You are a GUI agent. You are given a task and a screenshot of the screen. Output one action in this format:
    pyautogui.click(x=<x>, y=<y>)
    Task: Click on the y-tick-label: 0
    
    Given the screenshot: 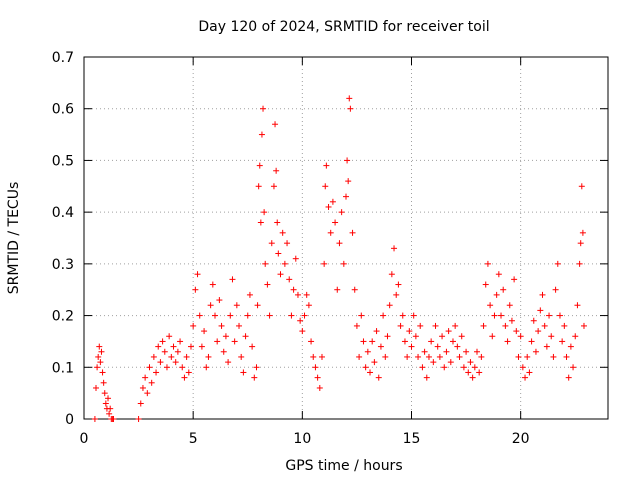 What is the action you would take?
    pyautogui.click(x=69, y=420)
    